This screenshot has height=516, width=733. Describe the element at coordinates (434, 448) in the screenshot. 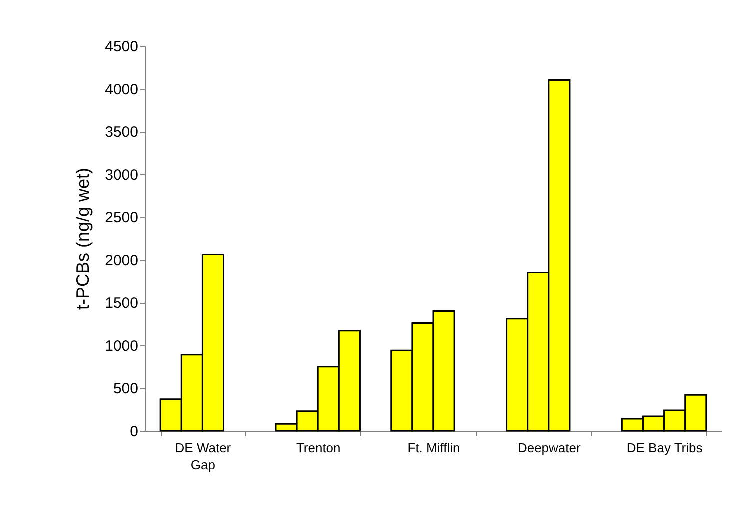

I see `x-tick-label: Ft. Mifflin` at that location.